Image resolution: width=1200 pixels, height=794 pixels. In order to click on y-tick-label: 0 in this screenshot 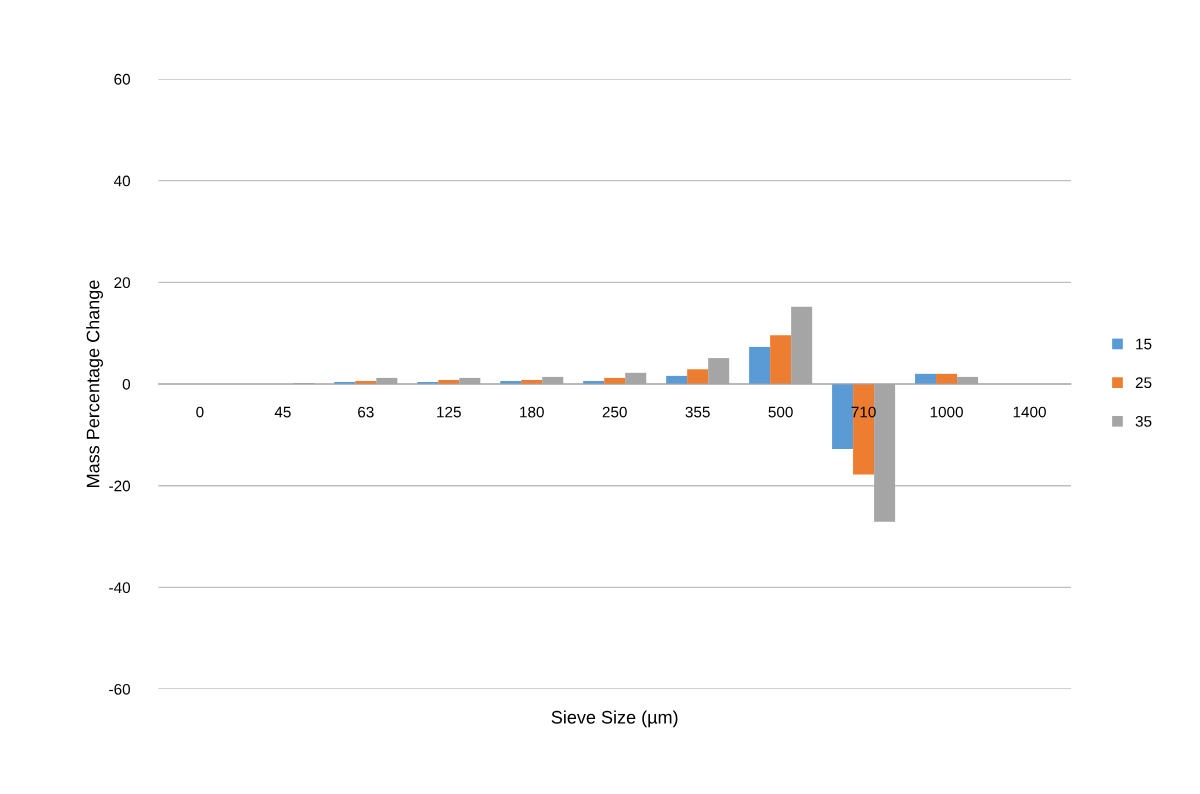, I will do `click(126, 384)`.